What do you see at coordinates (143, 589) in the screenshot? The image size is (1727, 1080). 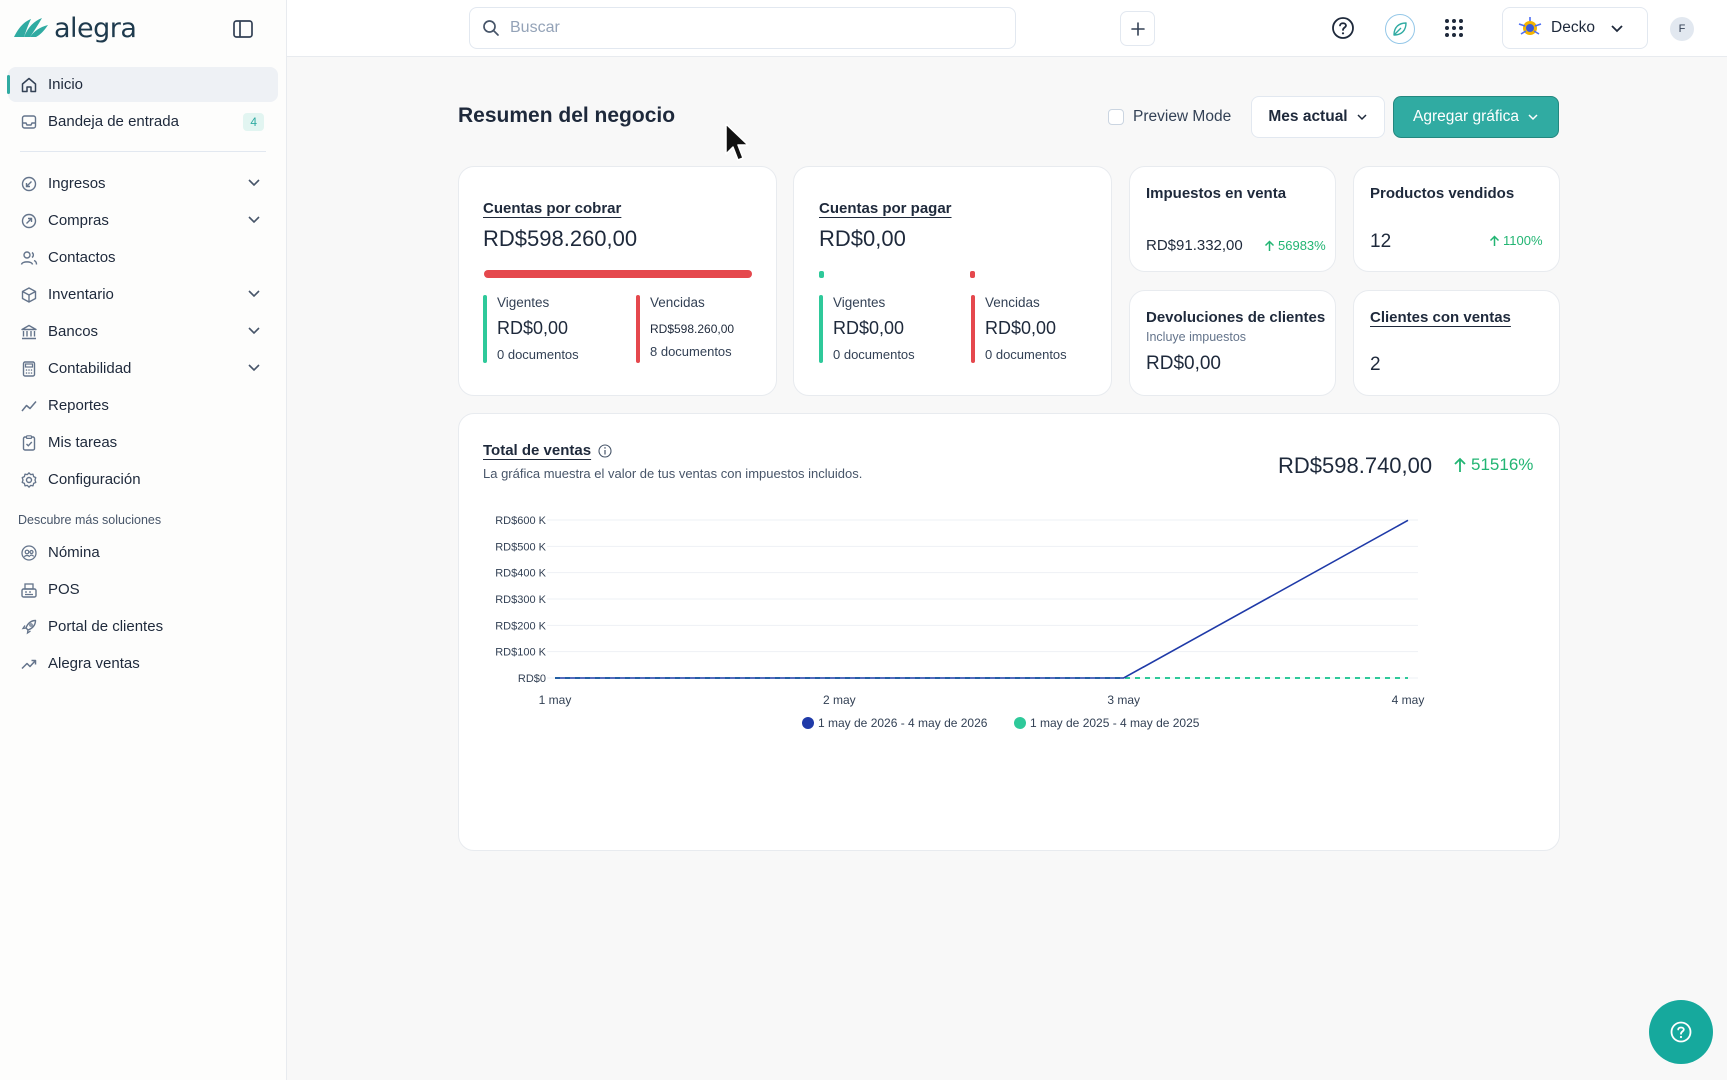 I see `sidebar-item-pos: POS` at bounding box center [143, 589].